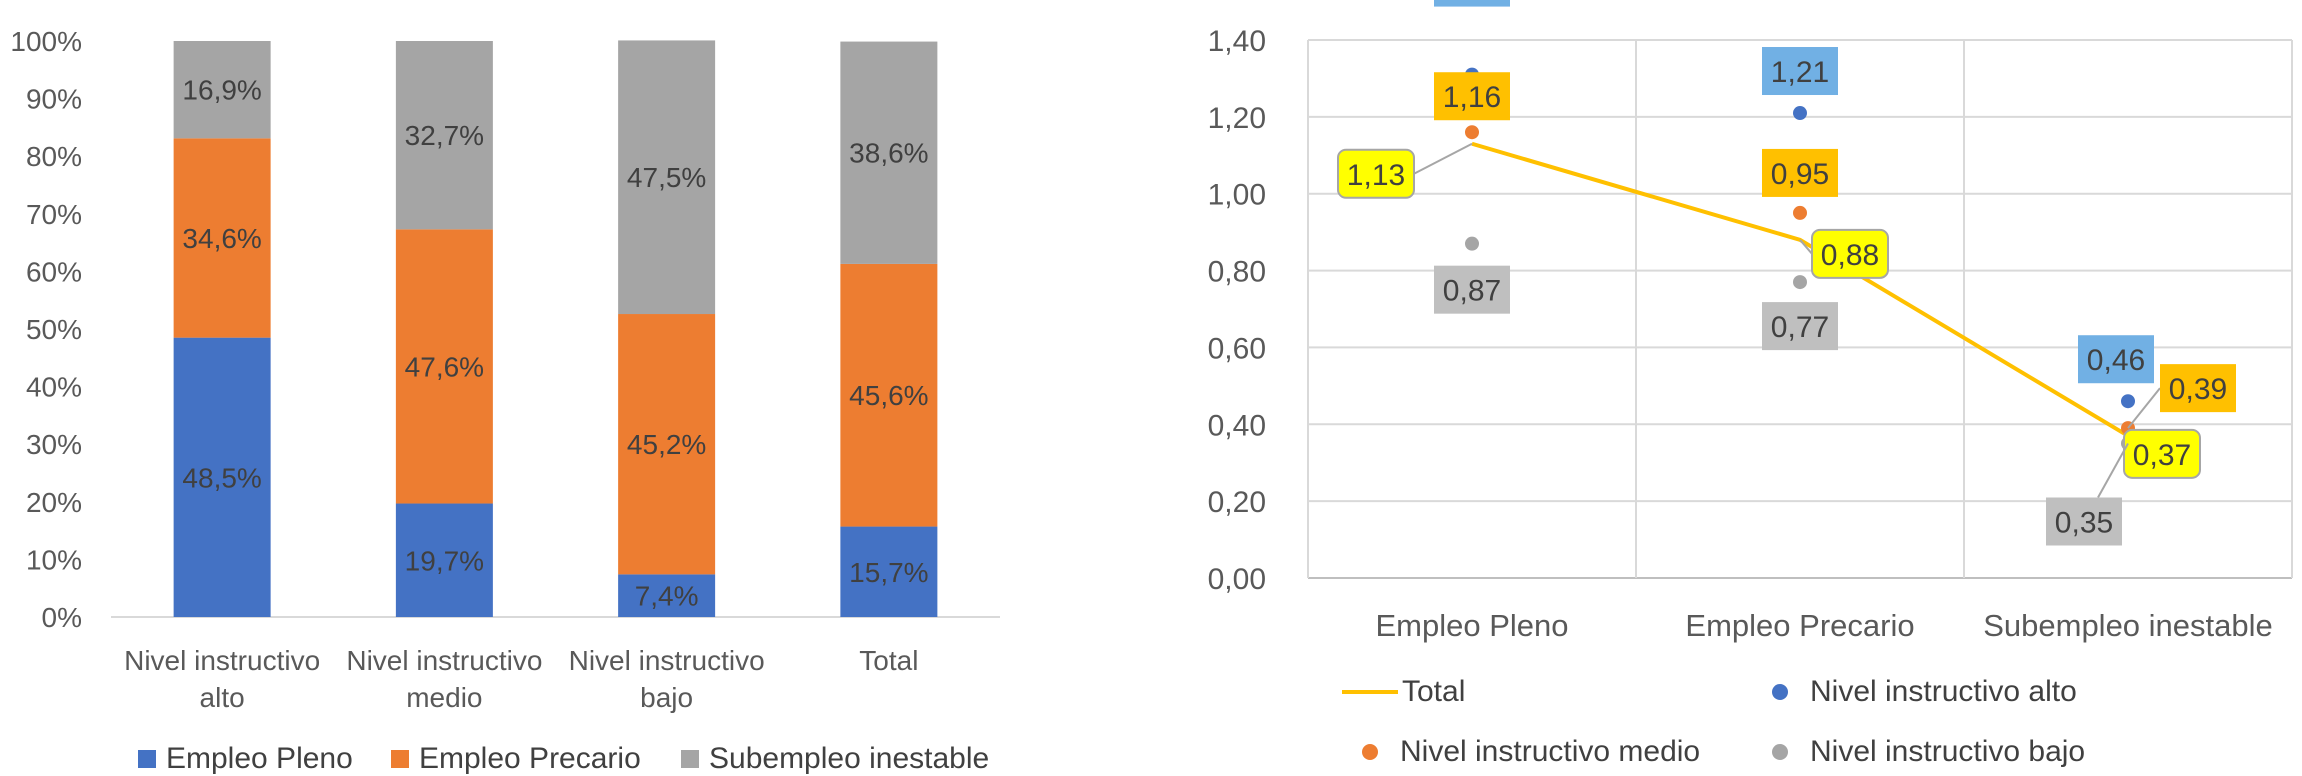 The height and width of the screenshot is (776, 2302). Describe the element at coordinates (1799, 625) in the screenshot. I see `x-tick-label: Empleo Precario` at that location.